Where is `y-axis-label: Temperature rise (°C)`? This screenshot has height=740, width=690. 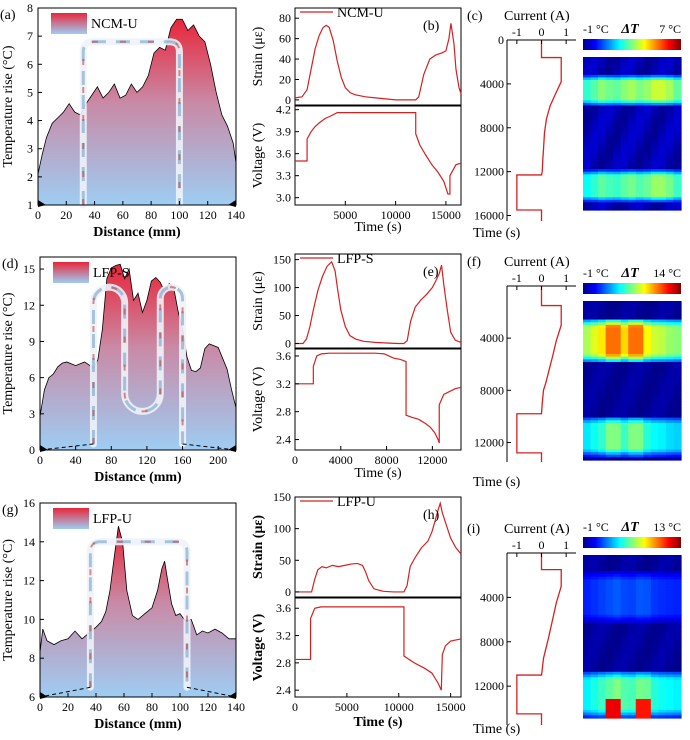
y-axis-label: Temperature rise (°C) is located at coordinates (8, 353).